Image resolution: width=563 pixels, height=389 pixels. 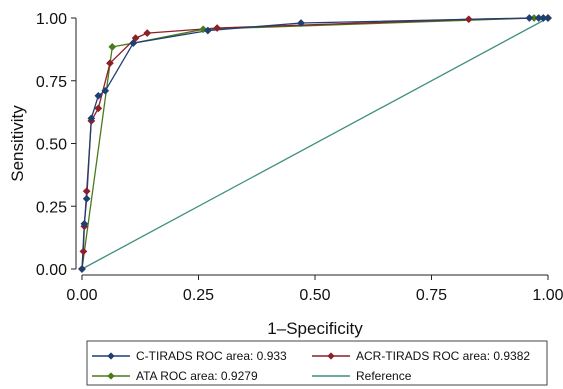 I want to click on x-axis-label: 1–Specificity, so click(x=315, y=328).